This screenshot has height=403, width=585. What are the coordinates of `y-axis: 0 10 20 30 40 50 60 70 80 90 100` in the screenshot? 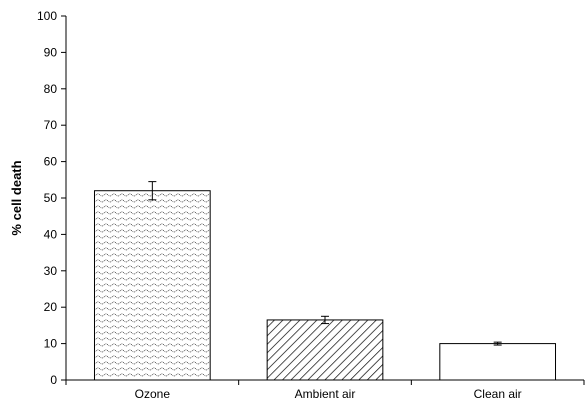 It's located at (51, 198).